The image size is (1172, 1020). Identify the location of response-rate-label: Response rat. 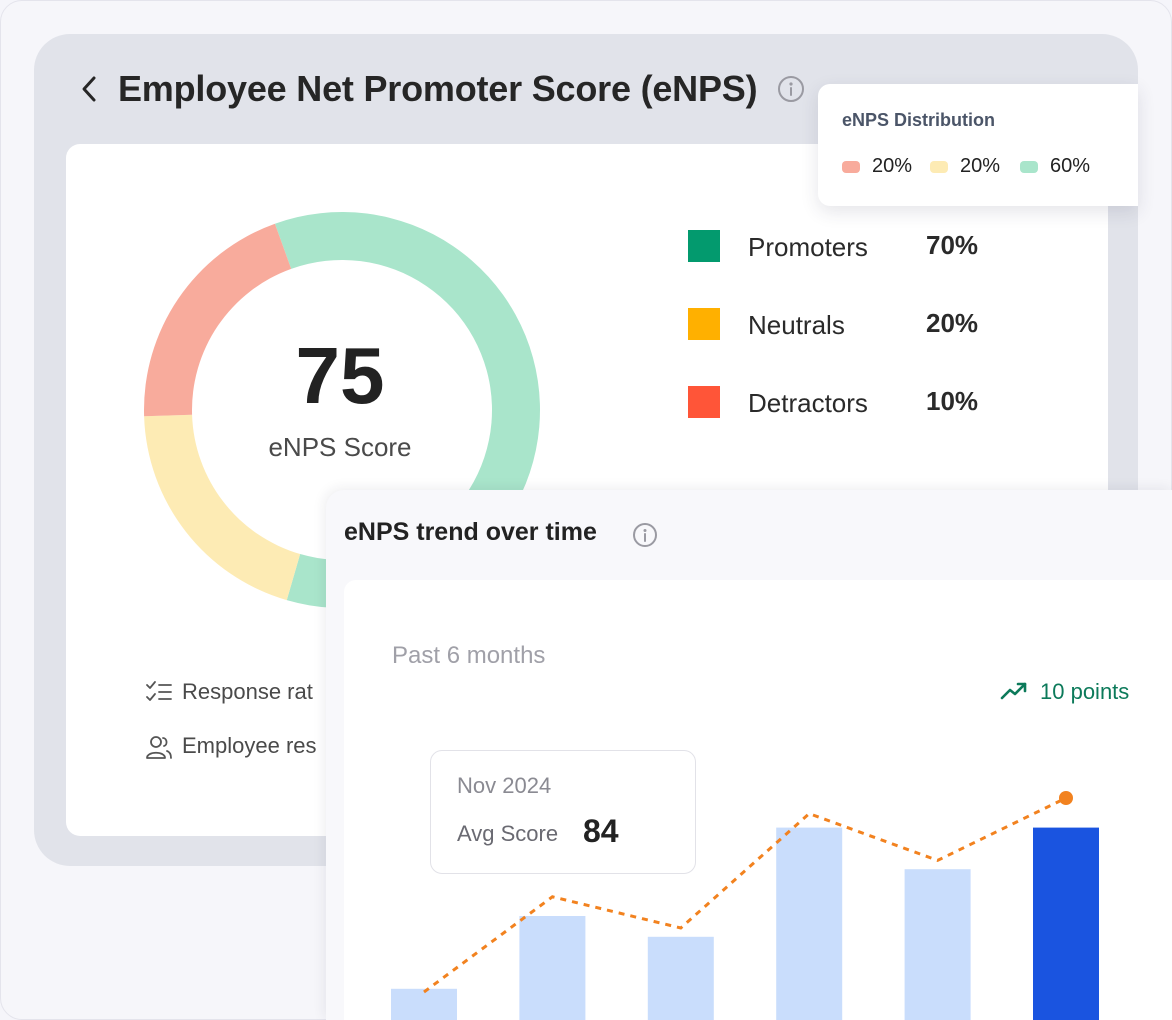
(247, 691).